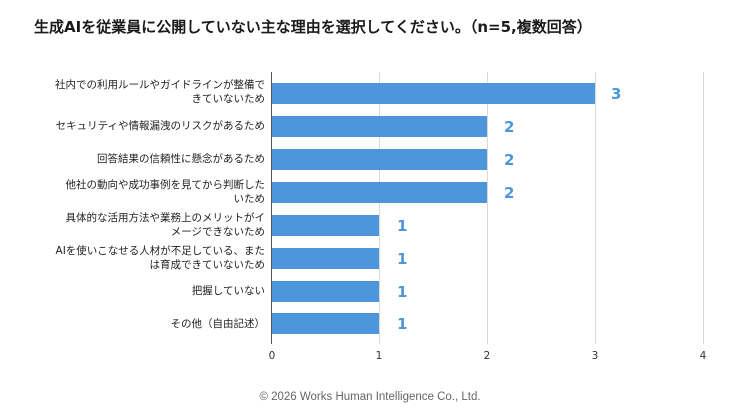 The image size is (740, 416). I want to click on label-line: AIを使いこなせる人材が不足している、また, so click(160, 251).